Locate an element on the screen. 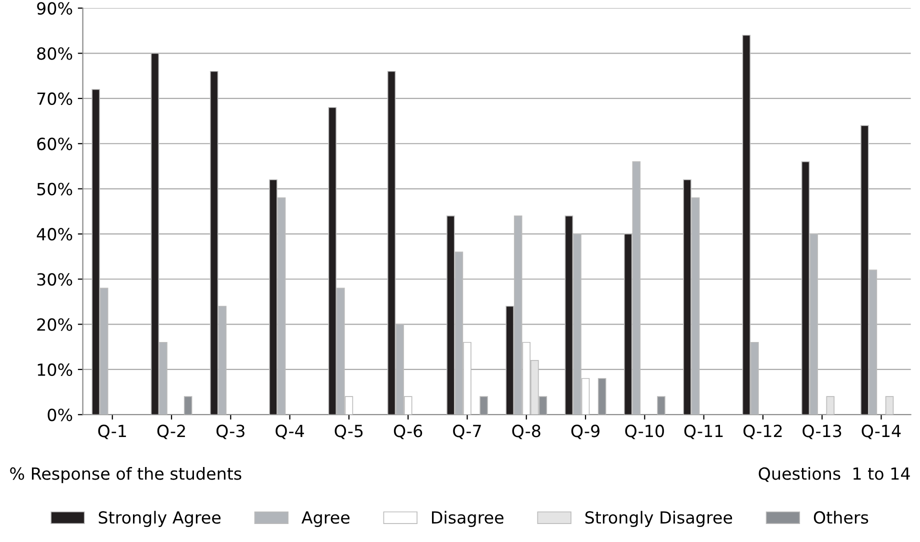  x-tick-label: Q-14 is located at coordinates (881, 432).